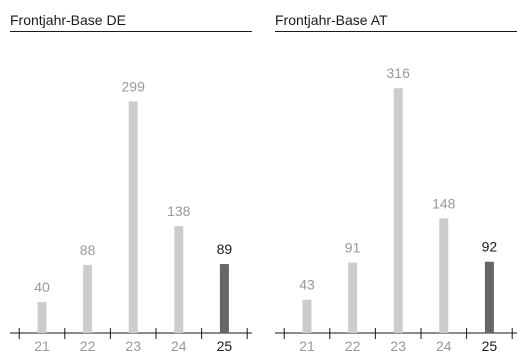 This screenshot has width=517, height=351. Describe the element at coordinates (399, 73) in the screenshot. I see `data-label-23: 316` at that location.